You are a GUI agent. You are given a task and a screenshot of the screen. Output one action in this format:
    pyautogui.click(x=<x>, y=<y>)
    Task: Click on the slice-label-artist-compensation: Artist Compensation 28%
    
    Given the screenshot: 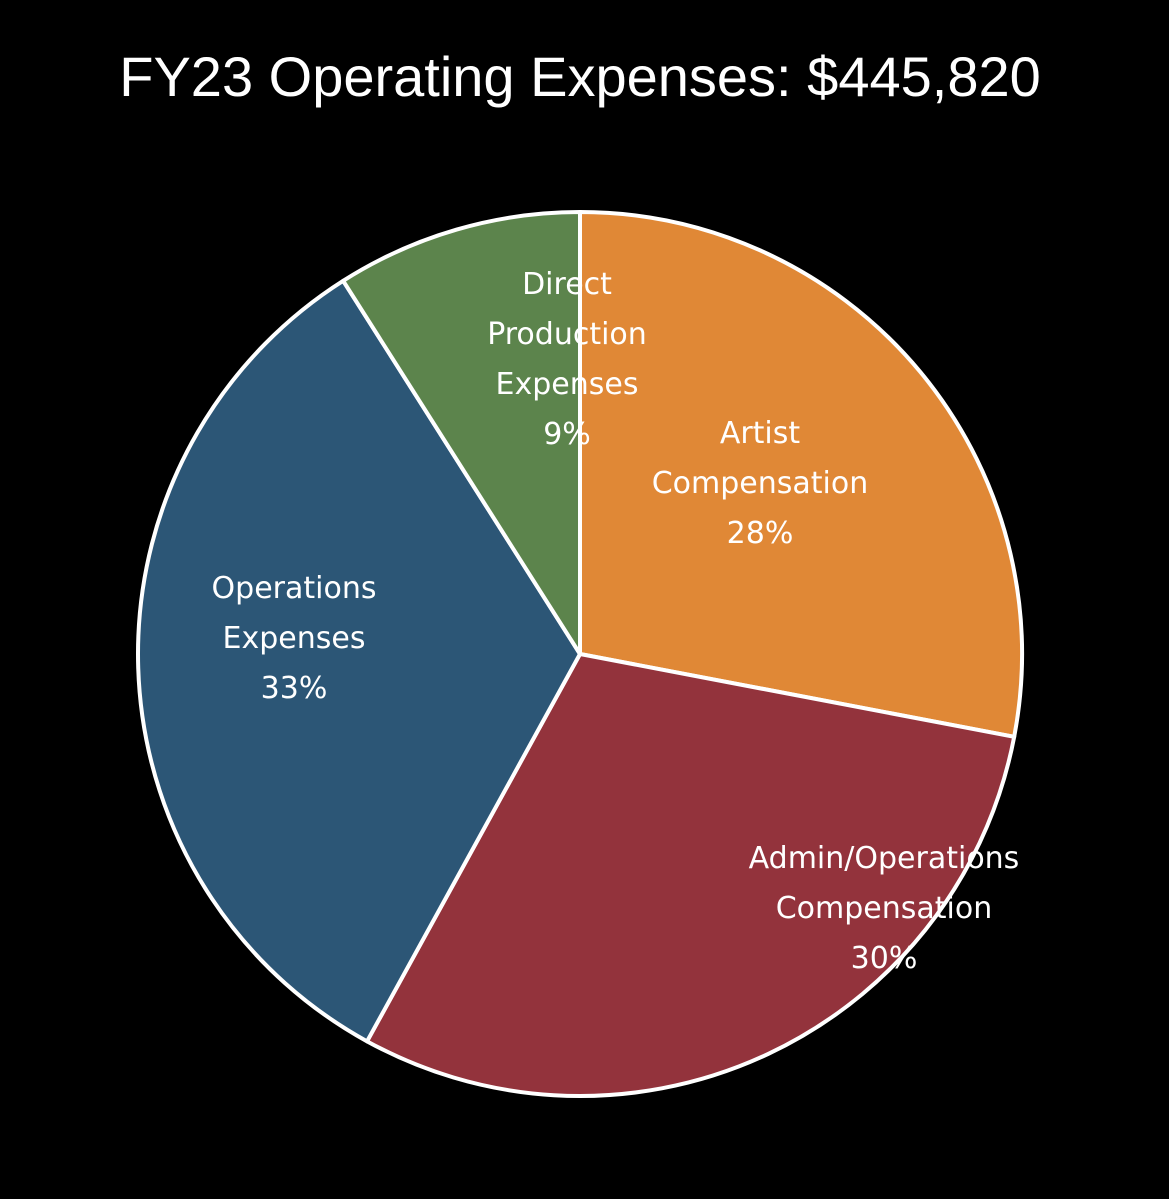 What is the action you would take?
    pyautogui.click(x=760, y=483)
    